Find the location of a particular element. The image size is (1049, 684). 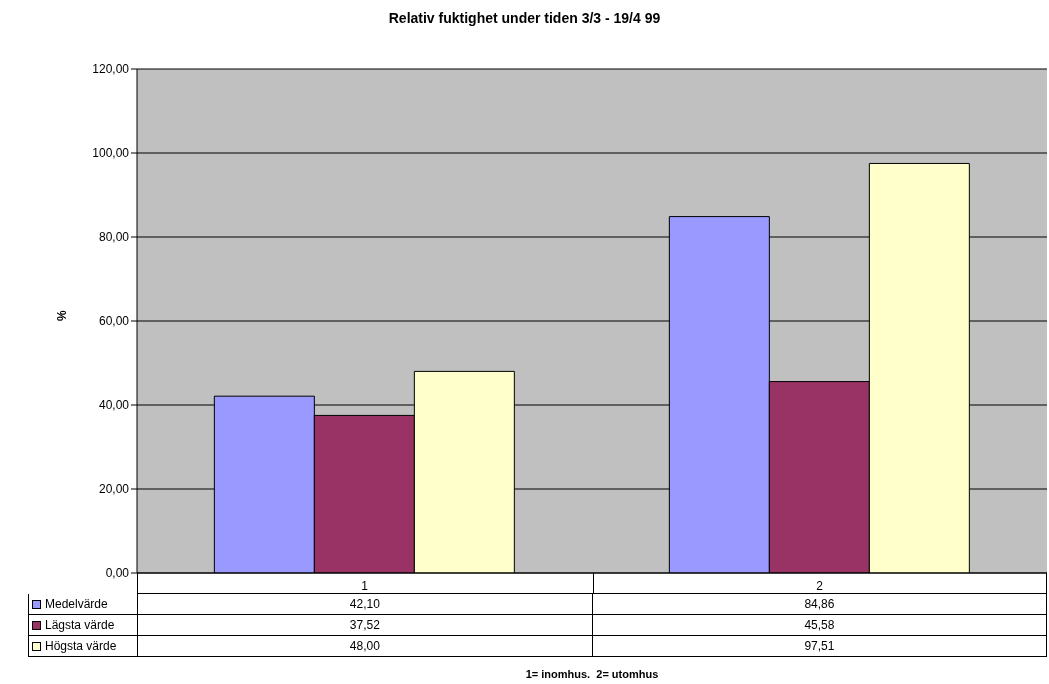

data-label: 45,58 is located at coordinates (819, 625).